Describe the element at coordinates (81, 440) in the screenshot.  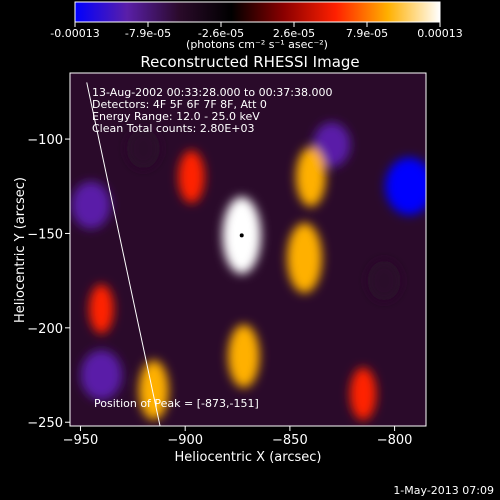
I see `x-tick-label: −950` at that location.